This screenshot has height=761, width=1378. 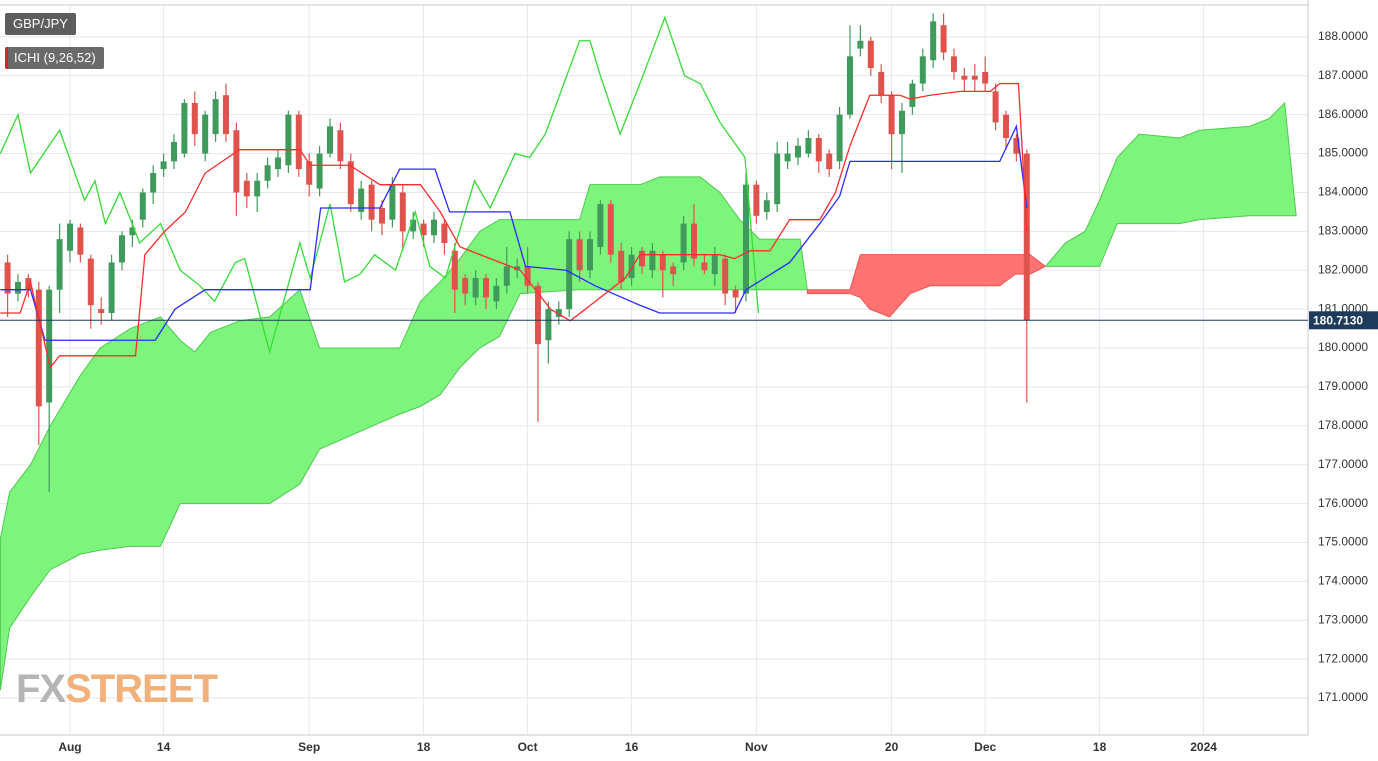 I want to click on y-tick-label: 175.0000, so click(x=1343, y=542).